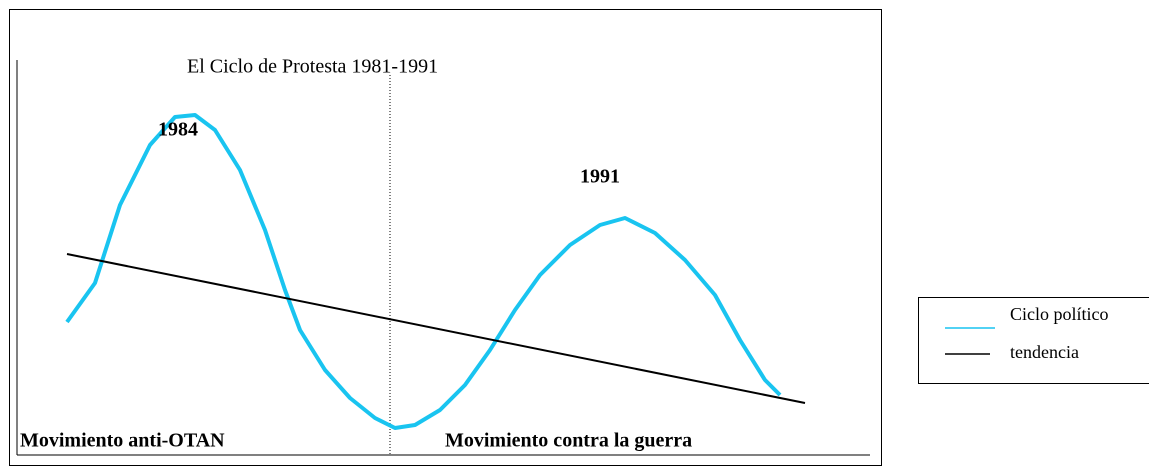 The width and height of the screenshot is (1149, 473). Describe the element at coordinates (568, 441) in the screenshot. I see `period-label: Movimiento contra la guerra` at that location.